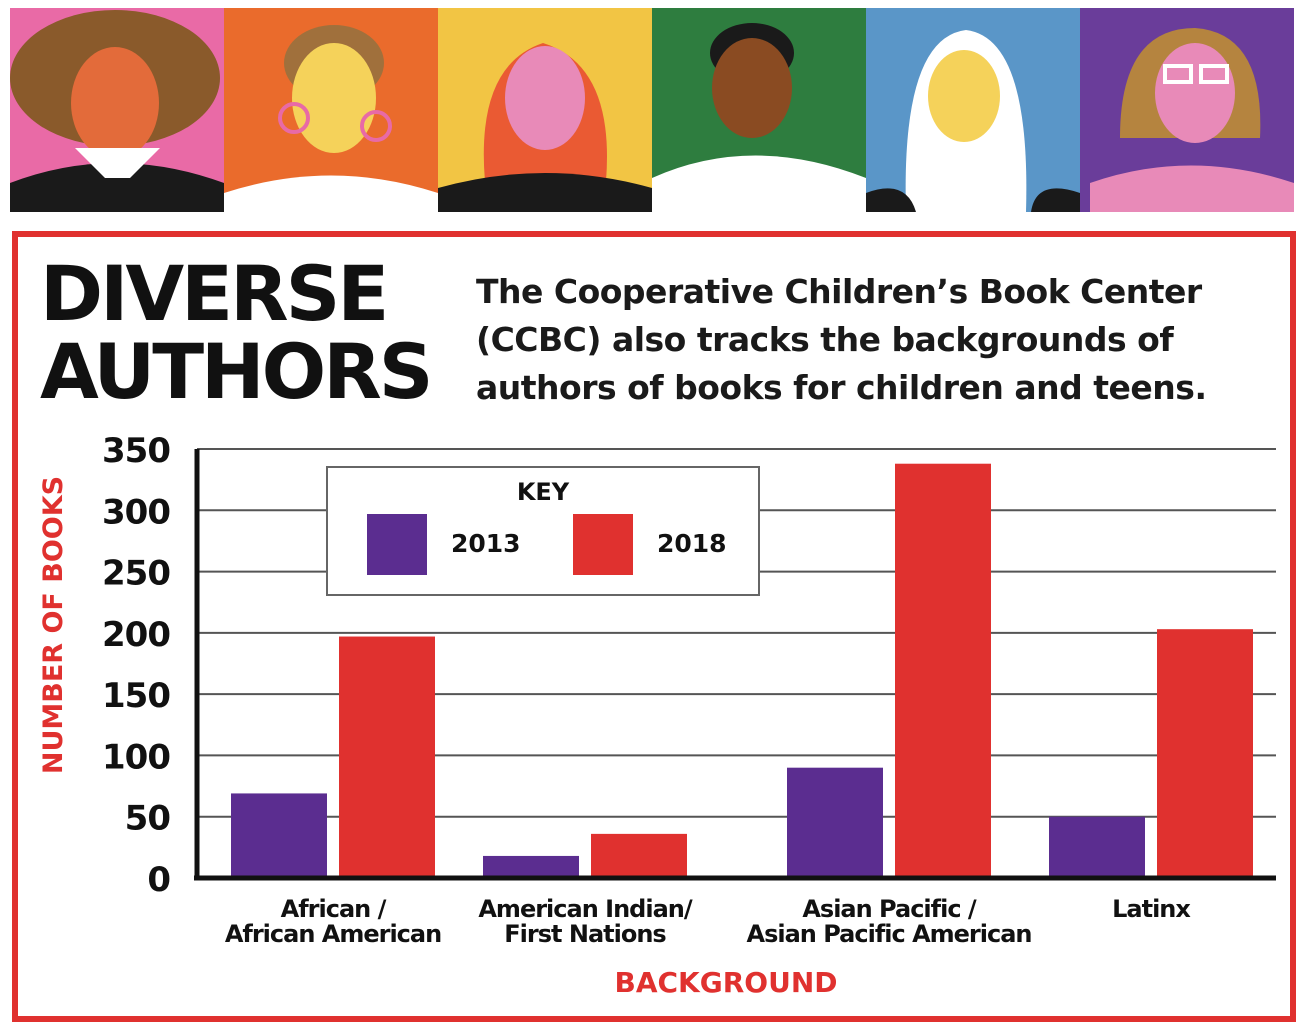 The image size is (1304, 1030). What do you see at coordinates (148, 819) in the screenshot?
I see `y-tick-label: 50` at bounding box center [148, 819].